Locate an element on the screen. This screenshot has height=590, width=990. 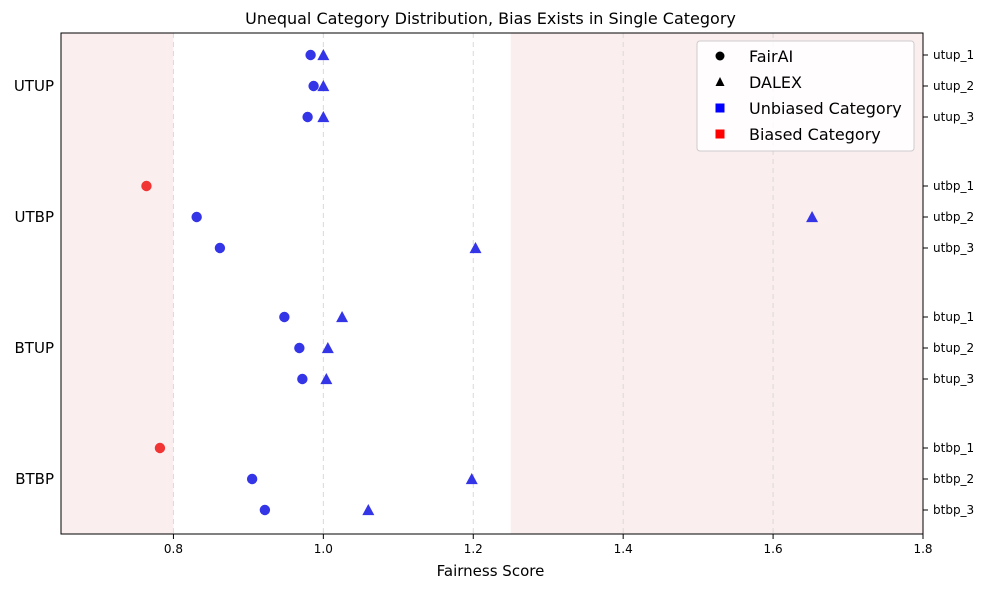
category-label-btup_2: btup_2 is located at coordinates (953, 348).